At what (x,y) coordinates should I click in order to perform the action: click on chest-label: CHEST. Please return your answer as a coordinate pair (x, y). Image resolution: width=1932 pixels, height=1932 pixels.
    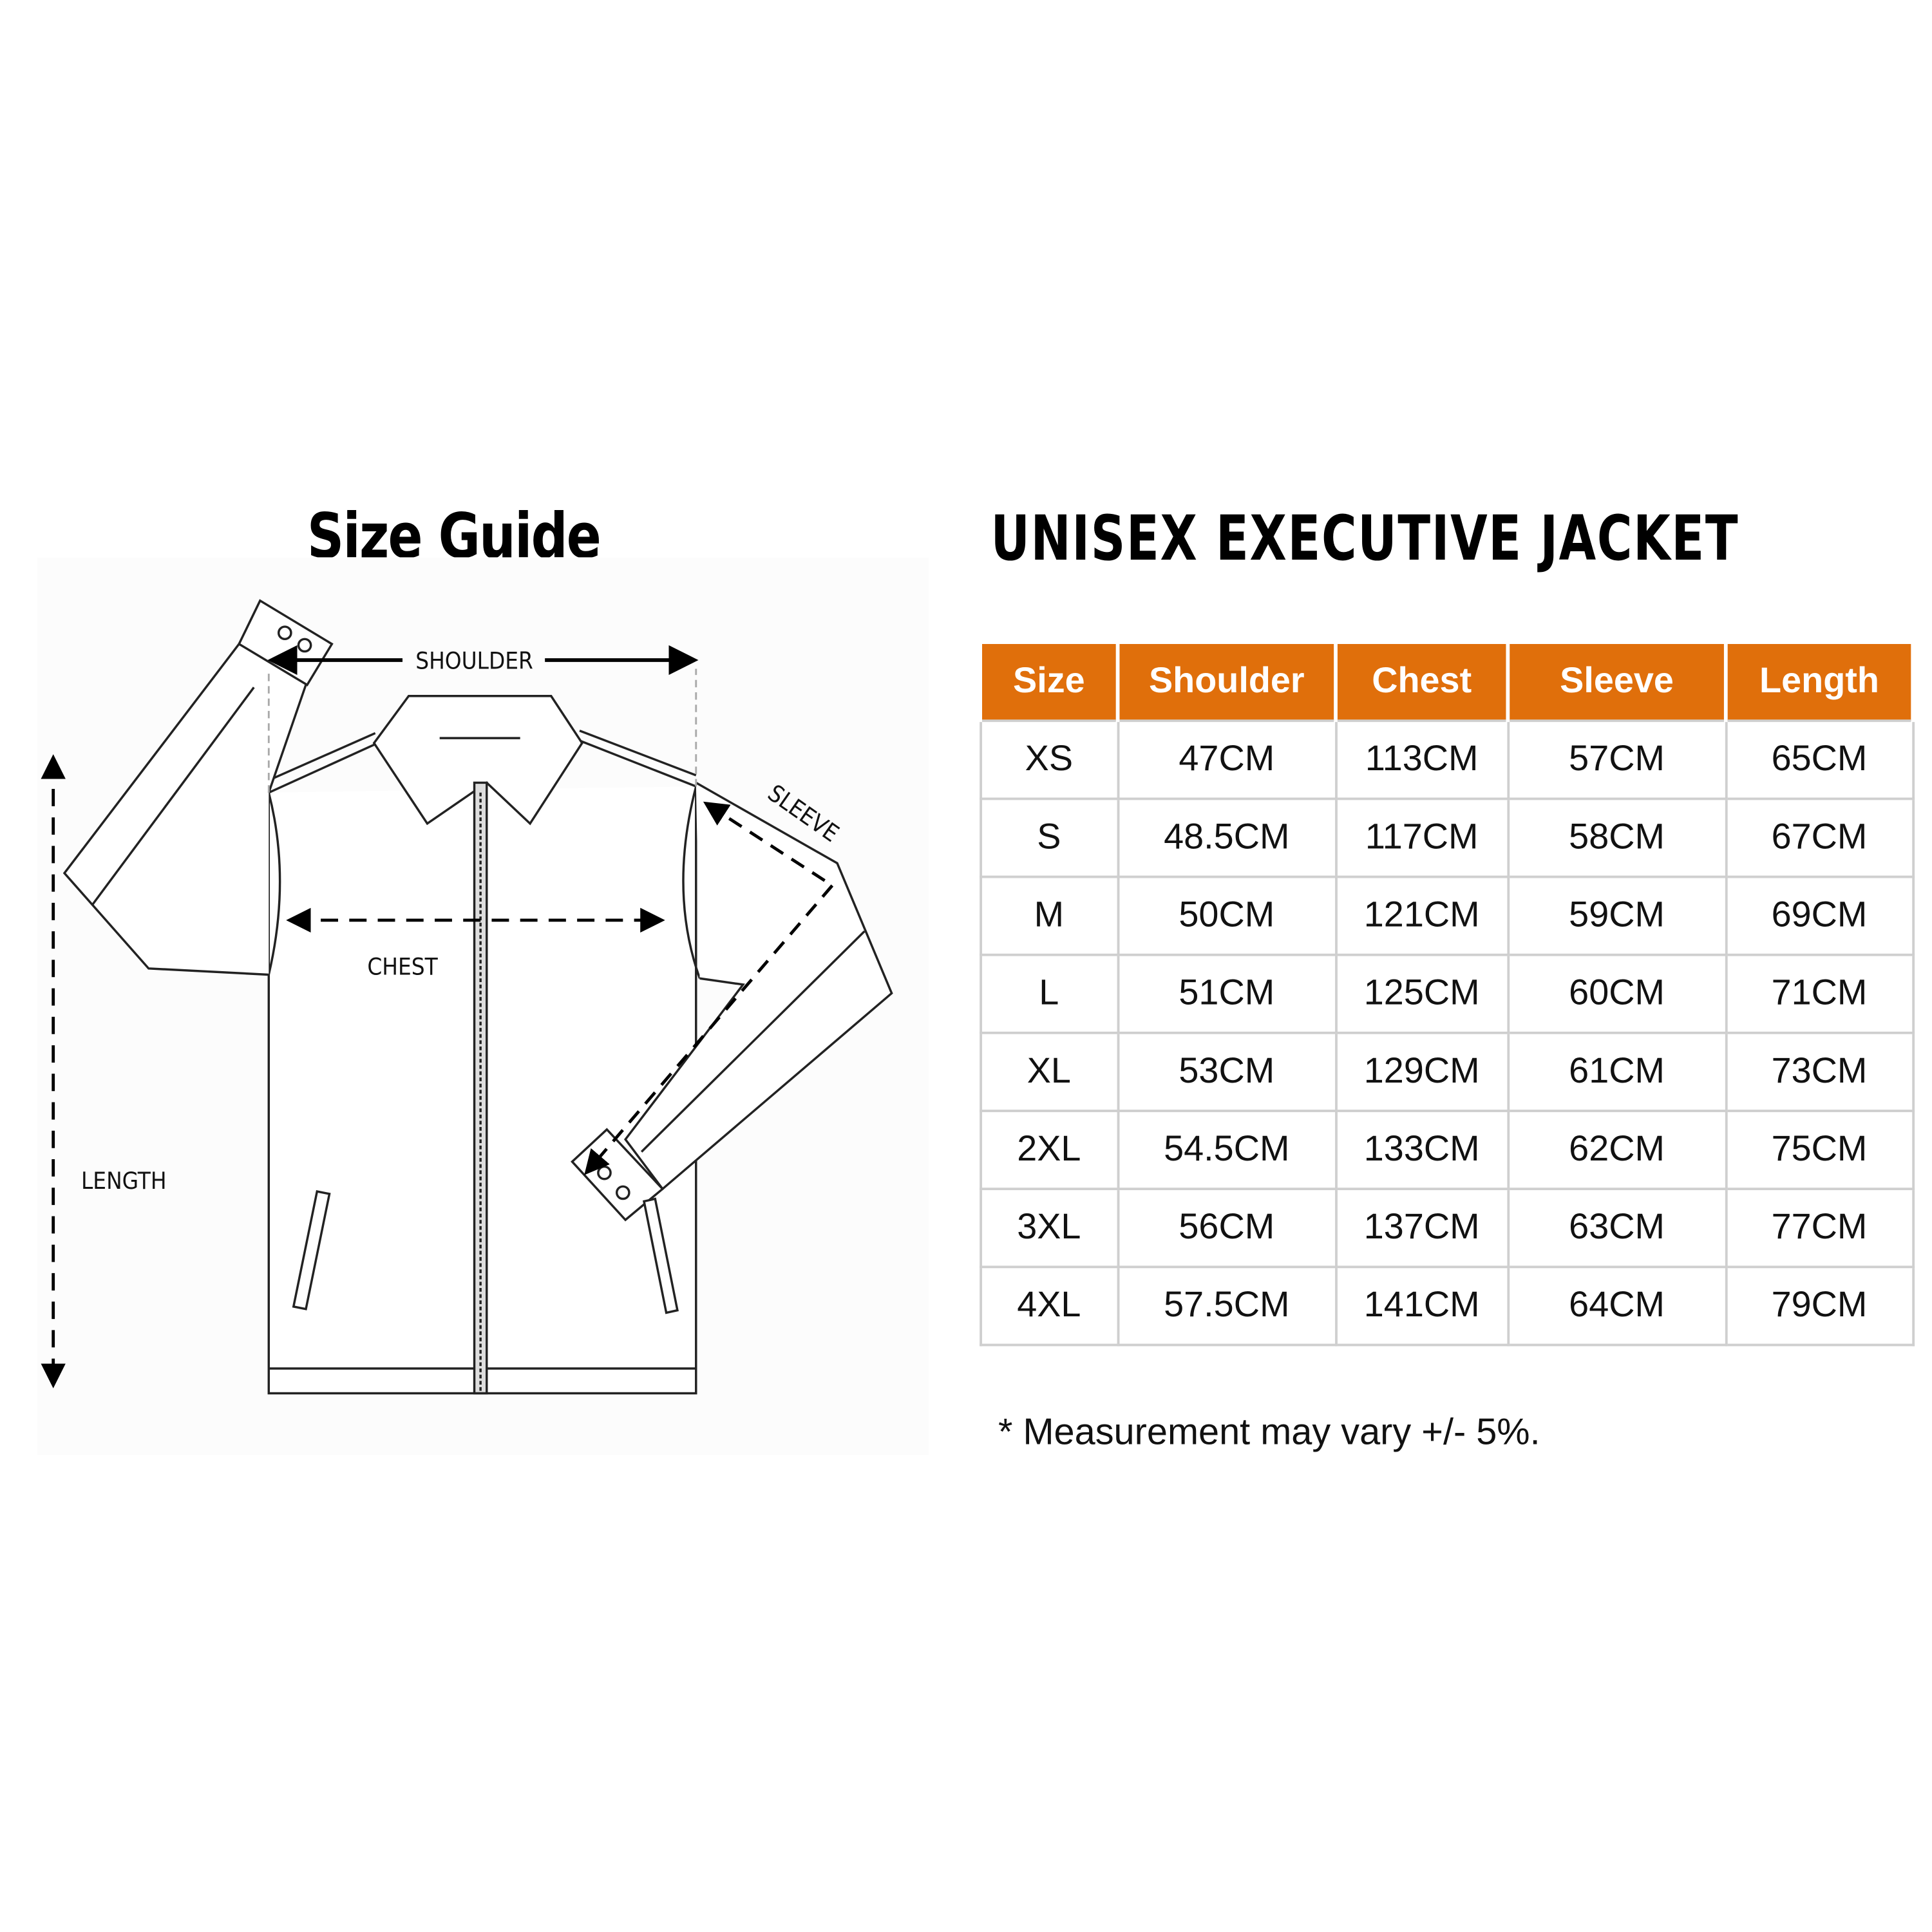
    Looking at the image, I should click on (402, 966).